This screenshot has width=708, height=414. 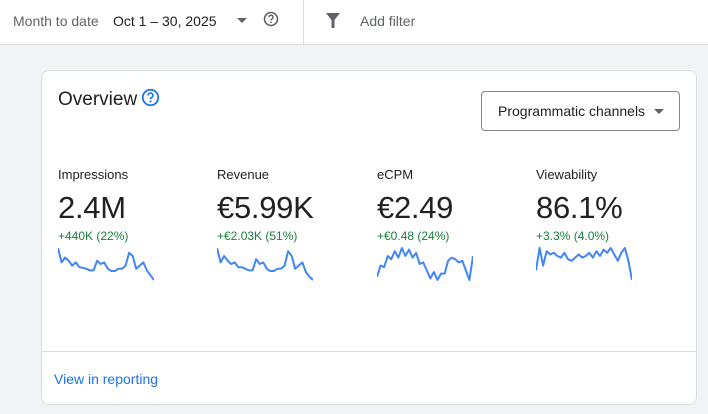 What do you see at coordinates (106, 379) in the screenshot?
I see `view-in-reporting-link: View in reporting` at bounding box center [106, 379].